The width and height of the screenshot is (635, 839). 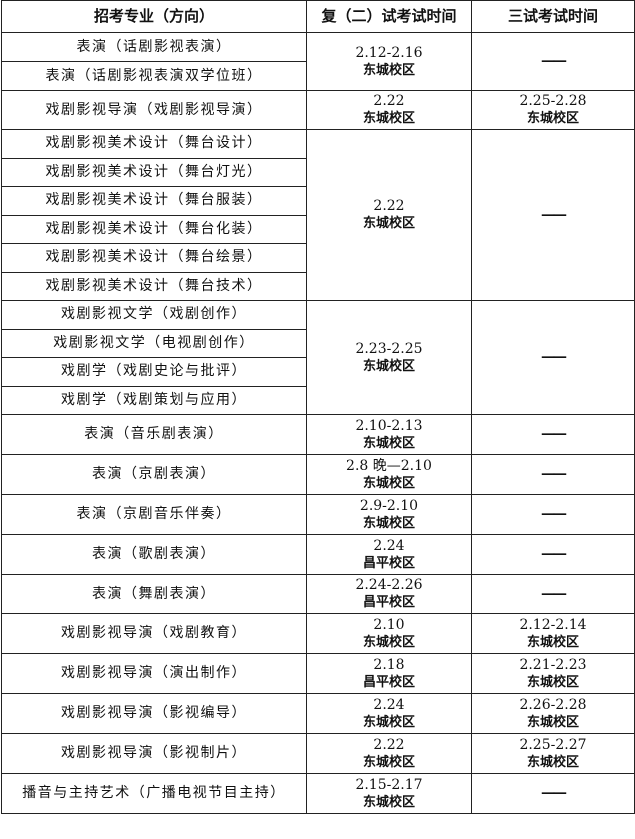 What do you see at coordinates (318, 793) in the screenshot?
I see `table-row: 播音与主持艺术（广播电视节目主持） 2.15-2.17 东城校区 ——` at bounding box center [318, 793].